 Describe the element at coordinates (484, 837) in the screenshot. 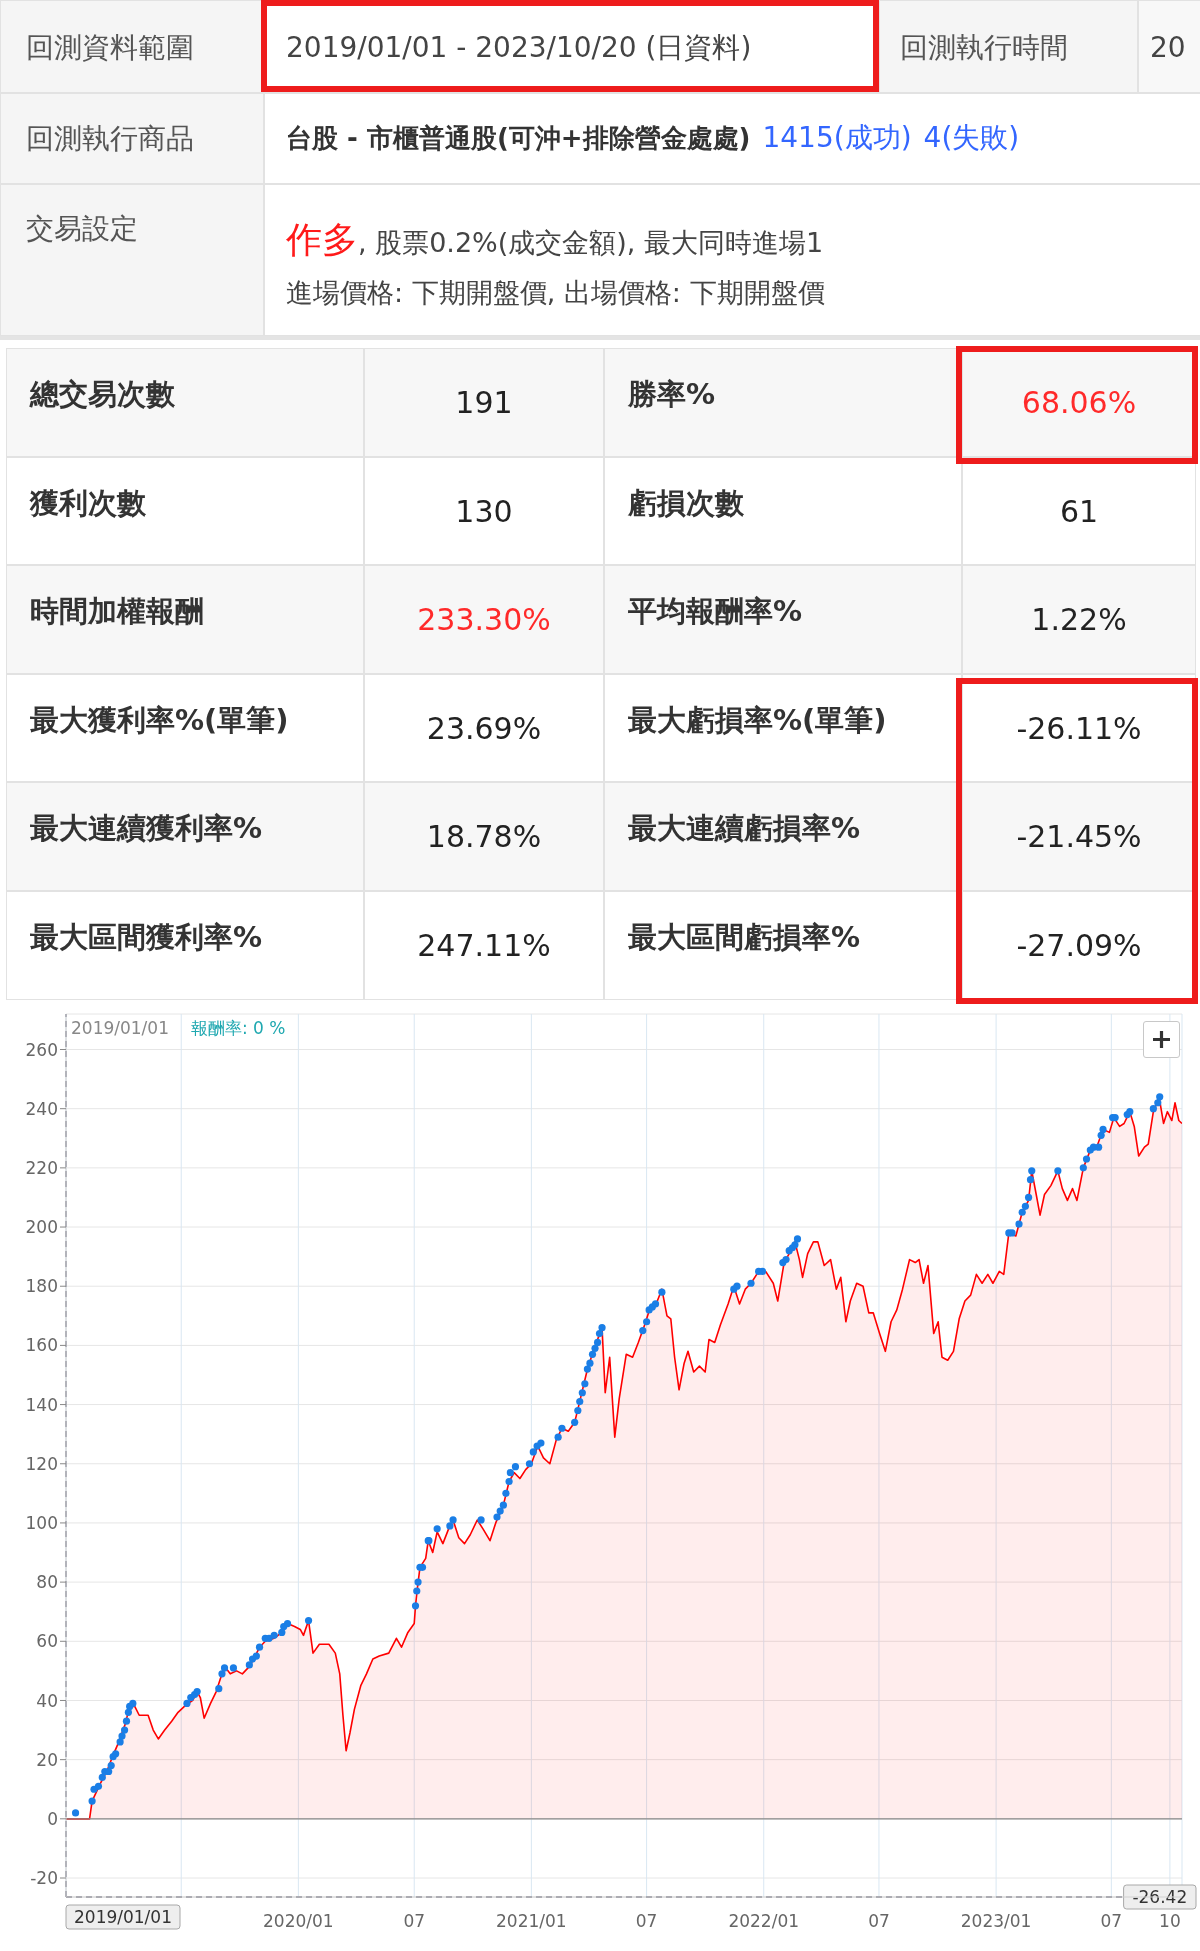

I see `text: 18.78%` at that location.